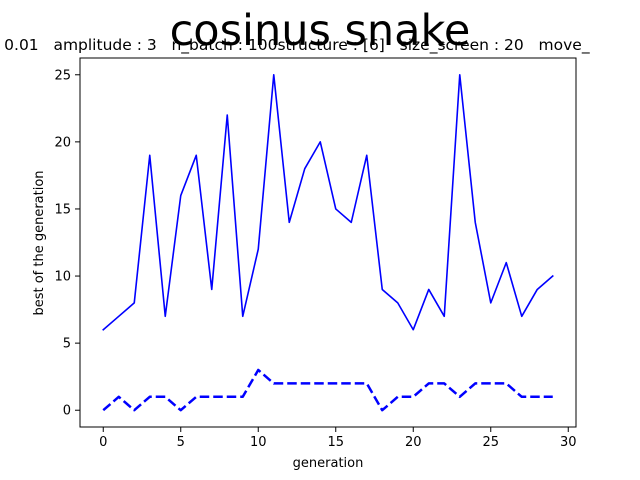 This screenshot has height=480, width=640. I want to click on y-tick-label: 5, so click(67, 344).